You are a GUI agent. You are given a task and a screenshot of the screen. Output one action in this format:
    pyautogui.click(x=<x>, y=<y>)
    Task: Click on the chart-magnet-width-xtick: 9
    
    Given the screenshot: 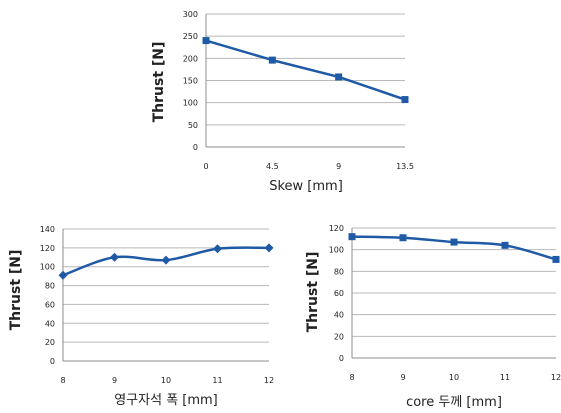 What is the action you would take?
    pyautogui.click(x=114, y=380)
    